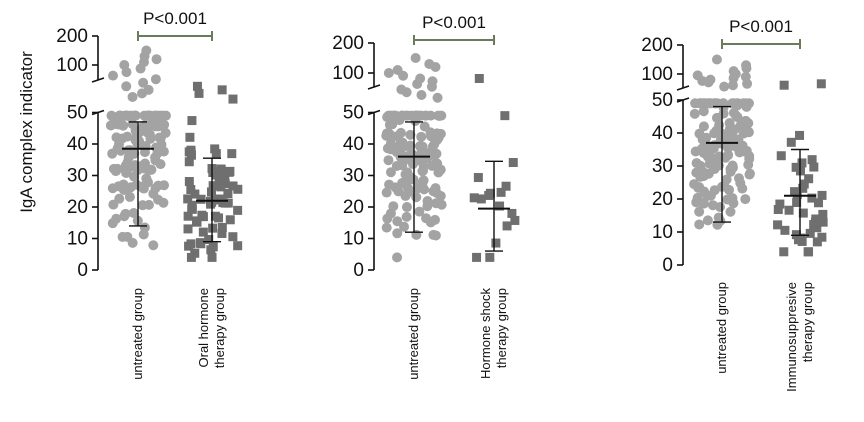  I want to click on category-label: Oral hormone, so click(203, 327).